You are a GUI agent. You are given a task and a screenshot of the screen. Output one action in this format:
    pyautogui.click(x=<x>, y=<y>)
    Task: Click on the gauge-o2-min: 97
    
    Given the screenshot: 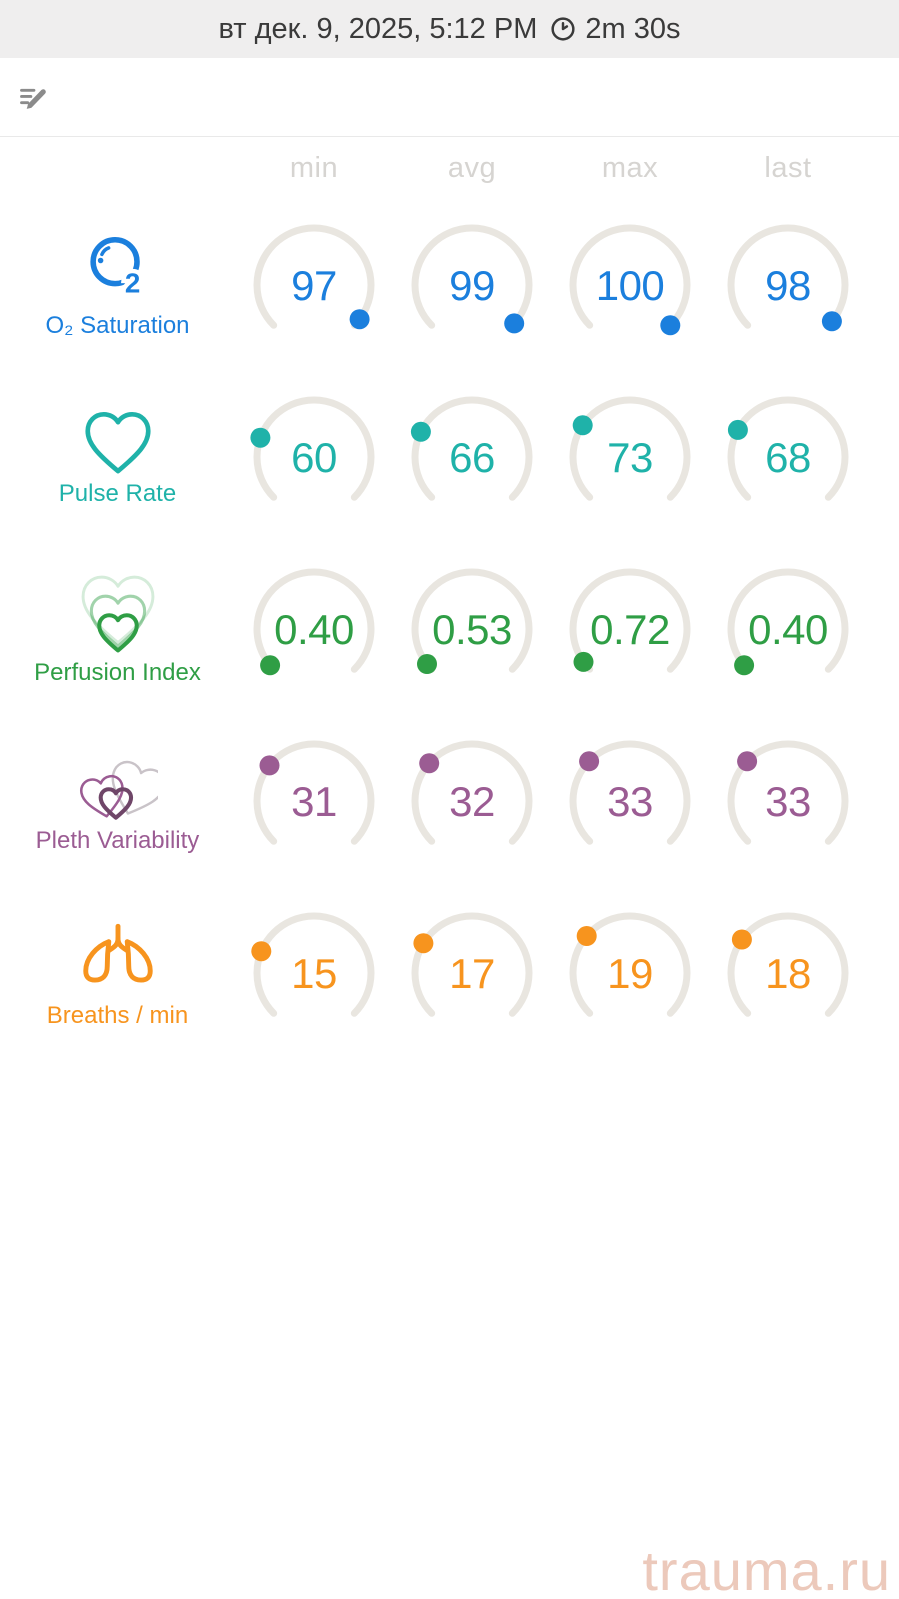 What is the action you would take?
    pyautogui.click(x=314, y=277)
    